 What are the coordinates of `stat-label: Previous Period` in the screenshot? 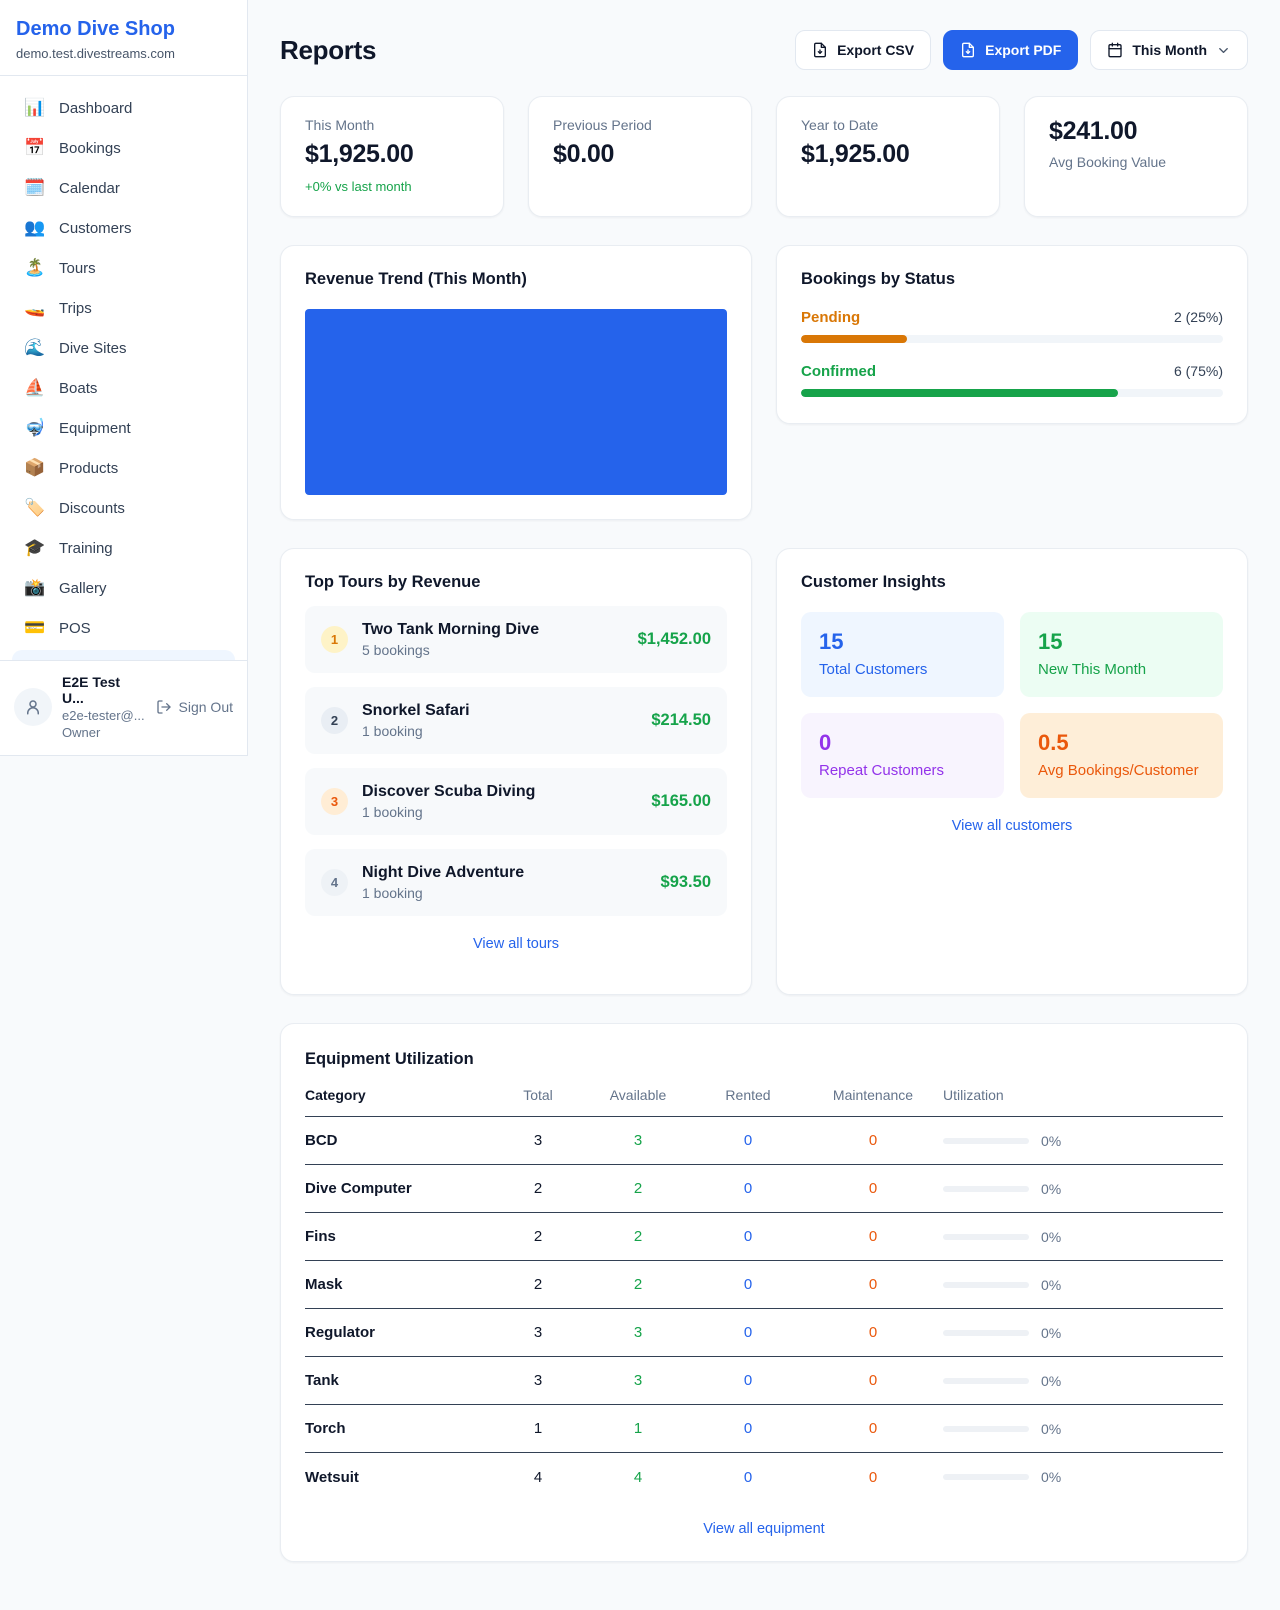 It's located at (602, 125).